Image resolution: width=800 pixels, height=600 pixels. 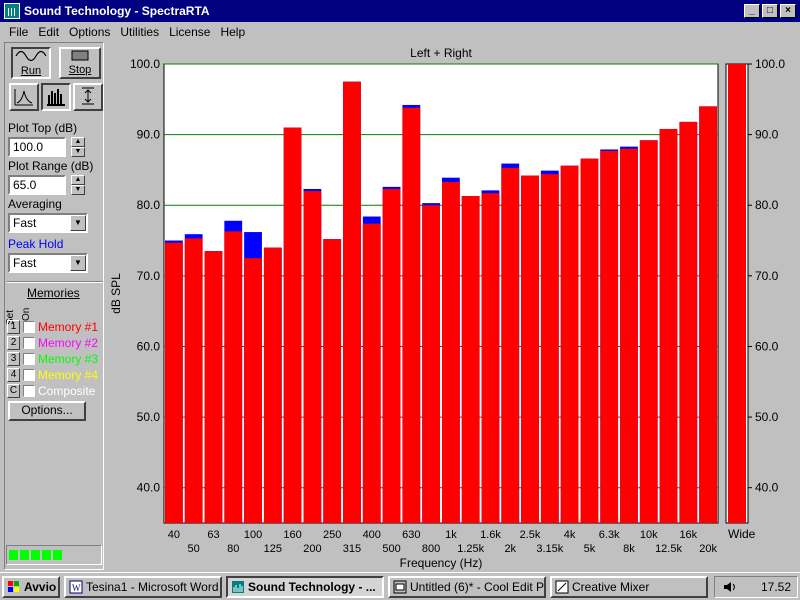 What do you see at coordinates (13, 358) in the screenshot?
I see `memory-set-button: 3` at bounding box center [13, 358].